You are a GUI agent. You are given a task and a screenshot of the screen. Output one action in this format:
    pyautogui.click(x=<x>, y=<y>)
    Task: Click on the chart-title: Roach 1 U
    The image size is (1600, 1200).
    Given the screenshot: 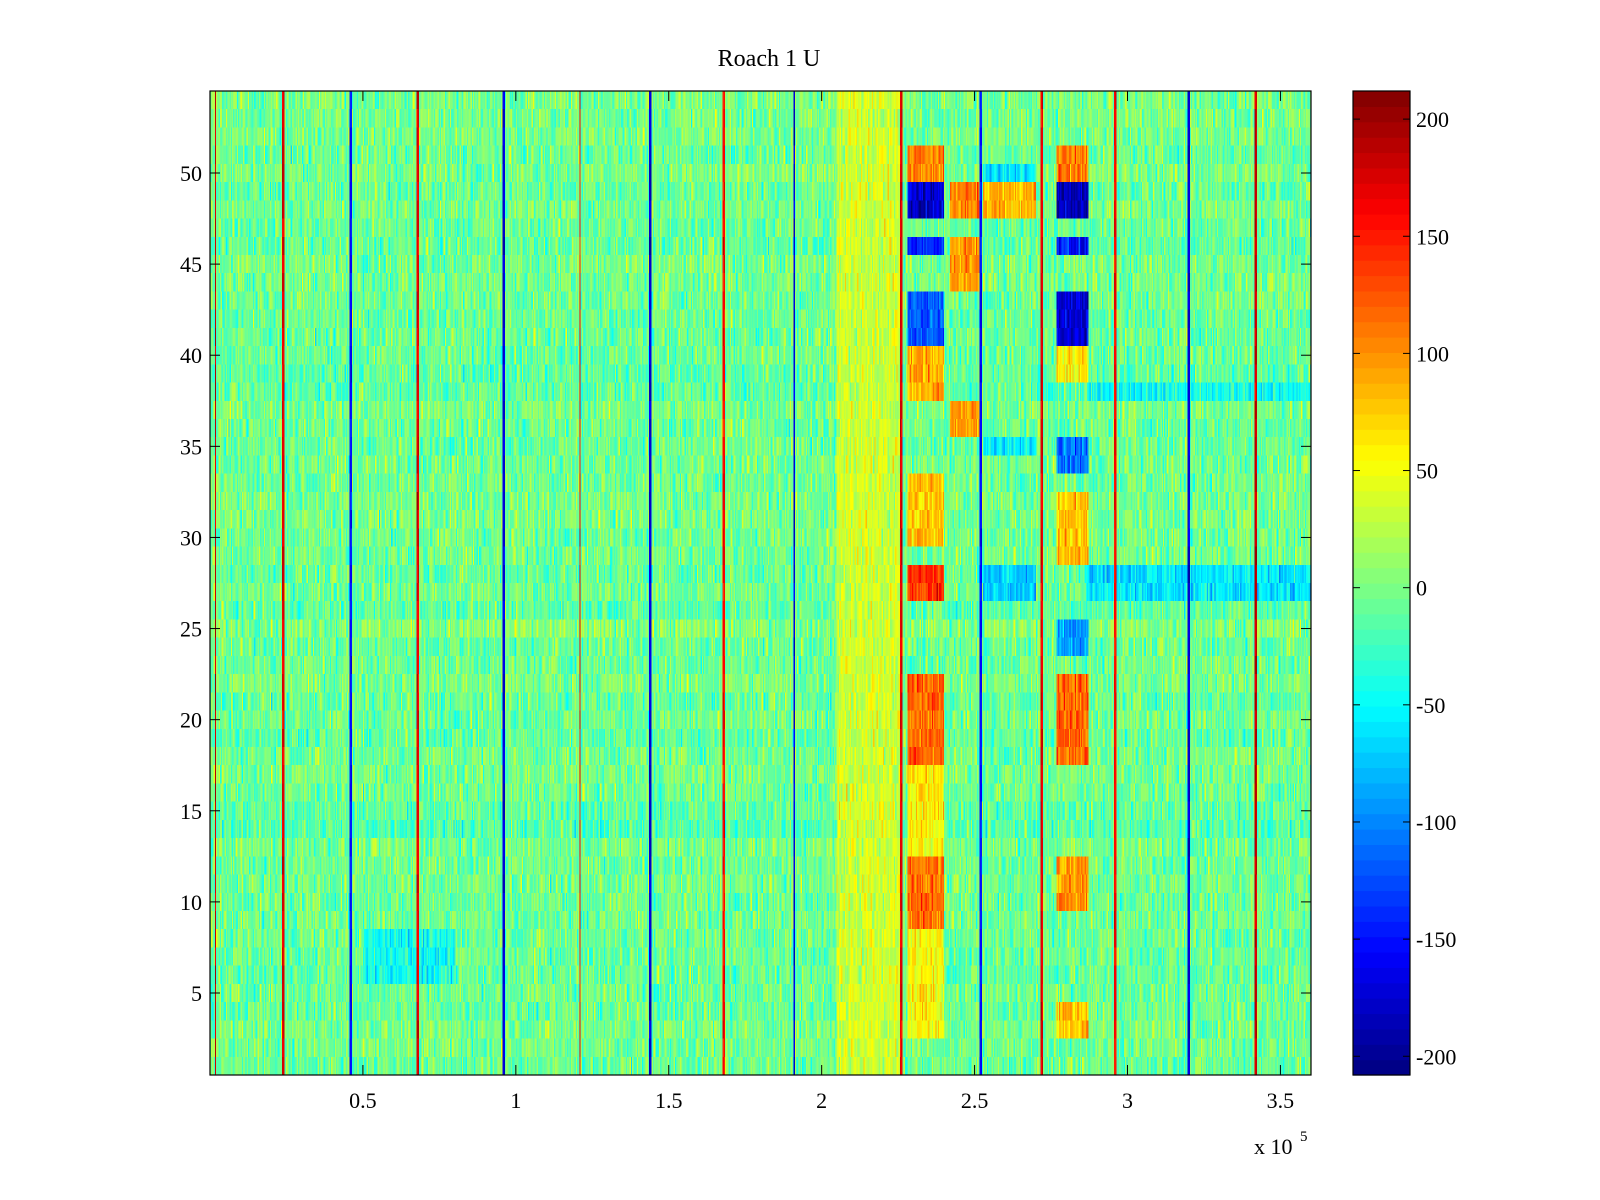 What is the action you would take?
    pyautogui.click(x=769, y=59)
    